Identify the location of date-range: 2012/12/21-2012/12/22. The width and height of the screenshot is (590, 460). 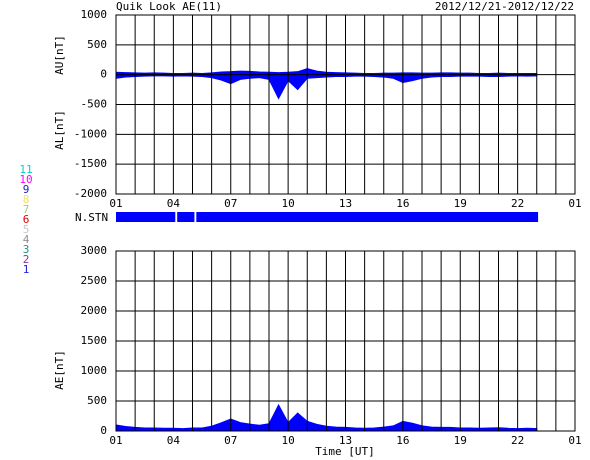
(504, 6).